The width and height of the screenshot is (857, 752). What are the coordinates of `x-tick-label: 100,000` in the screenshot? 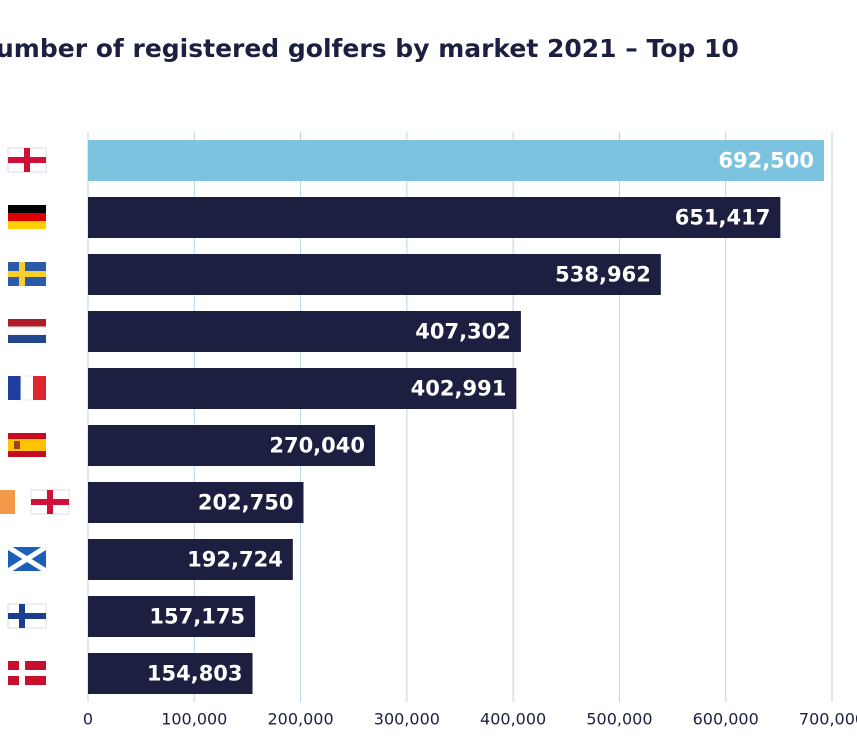 It's located at (194, 719).